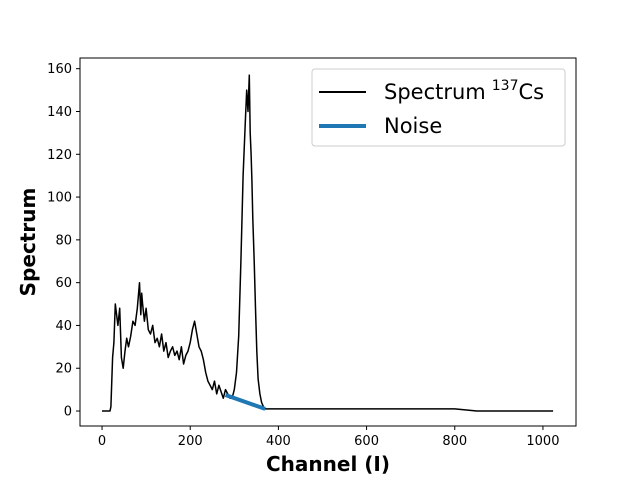  I want to click on y-tick-label: 0, so click(68, 412).